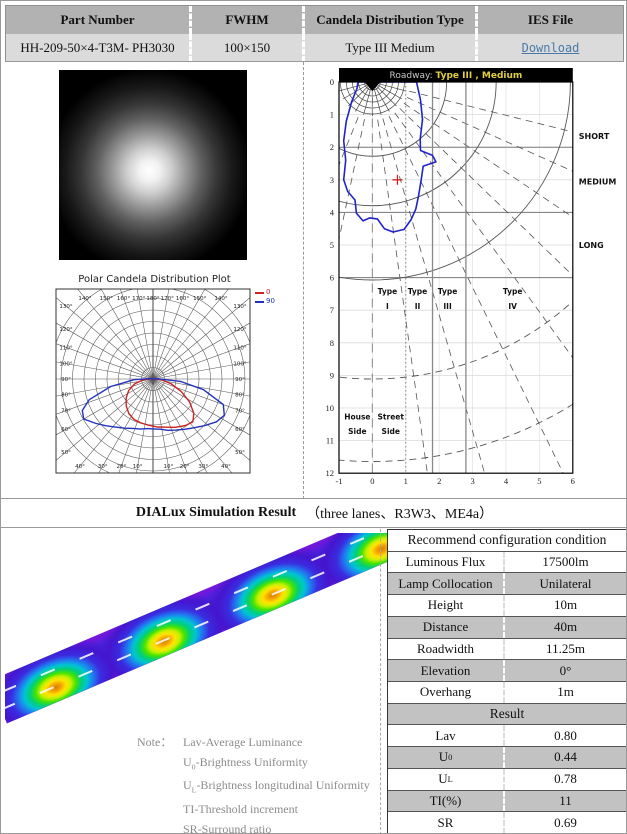 The image size is (627, 834). What do you see at coordinates (564, 736) in the screenshot?
I see `config-value: 0.80` at bounding box center [564, 736].